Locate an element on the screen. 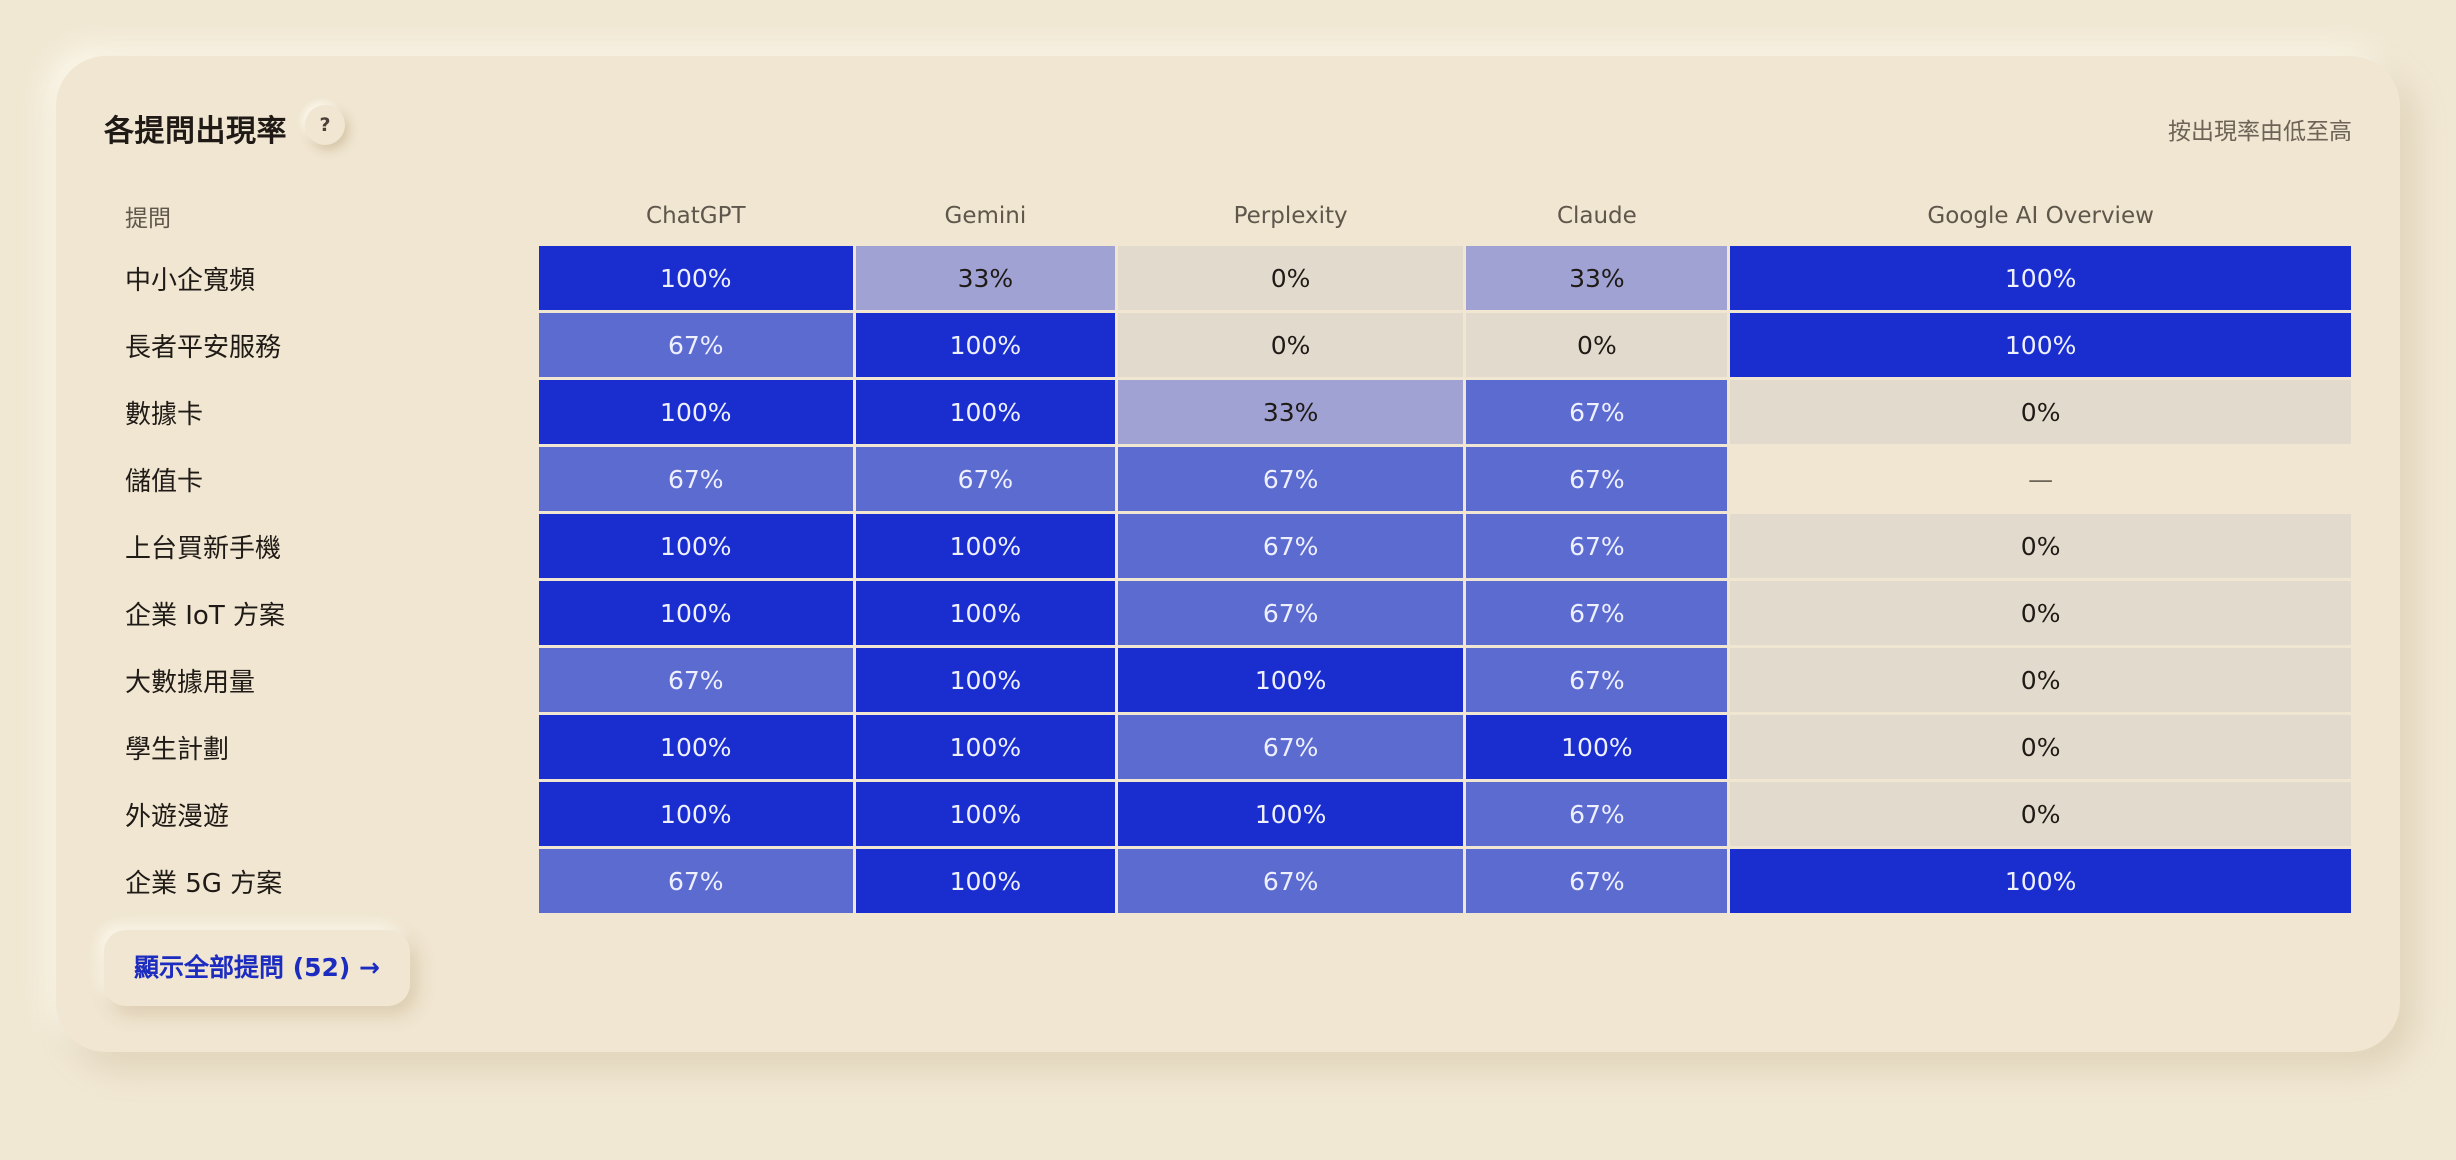  sort-order-label: 按出現率由低至高 is located at coordinates (2260, 132).